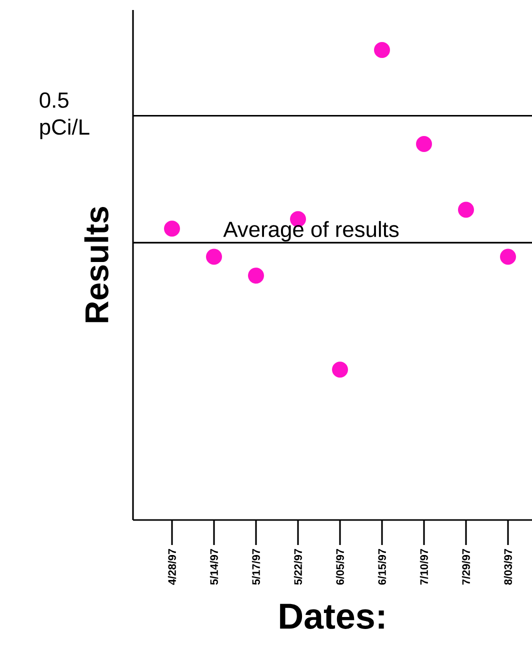 Image resolution: width=532 pixels, height=662 pixels. Describe the element at coordinates (382, 567) in the screenshot. I see `x-tick-label: 6/15/97` at that location.